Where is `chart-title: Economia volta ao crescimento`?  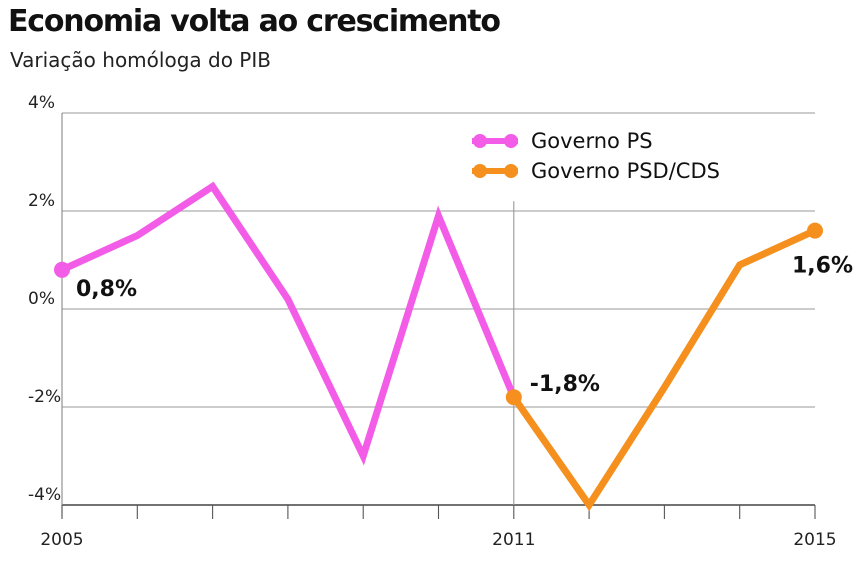 chart-title: Economia volta ao crescimento is located at coordinates (254, 21).